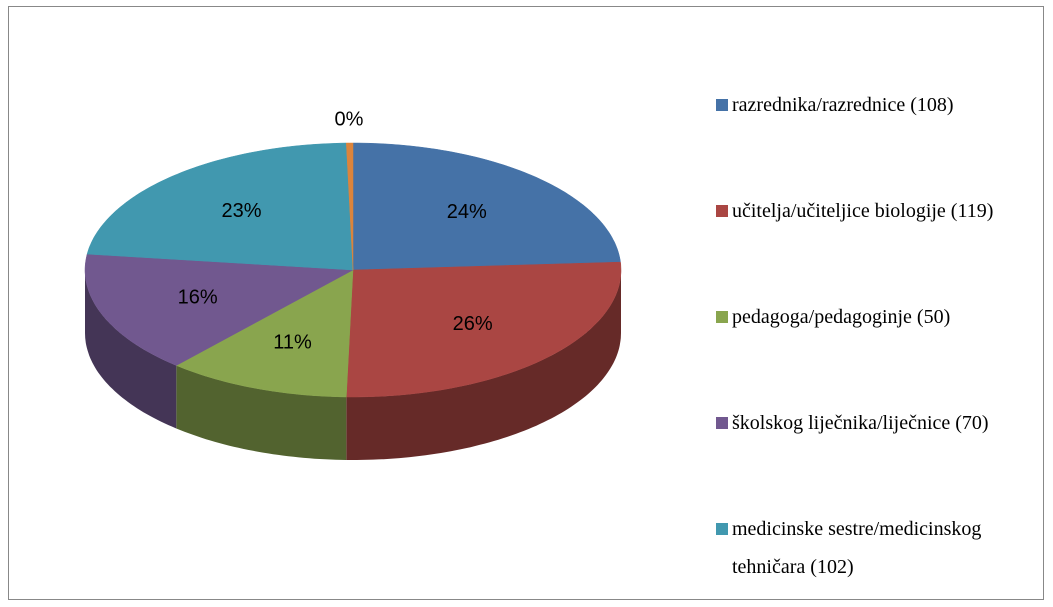  I want to click on legend-item: pedagoga/pedagoginje (50), so click(876, 317).